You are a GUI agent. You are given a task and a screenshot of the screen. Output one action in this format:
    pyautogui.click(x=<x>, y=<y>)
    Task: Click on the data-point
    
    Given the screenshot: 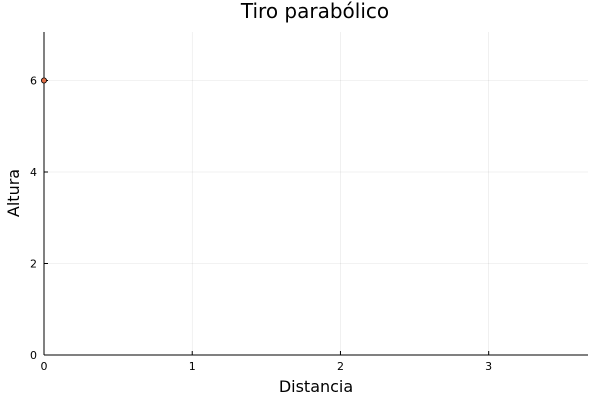 What is the action you would take?
    pyautogui.click(x=44, y=80)
    